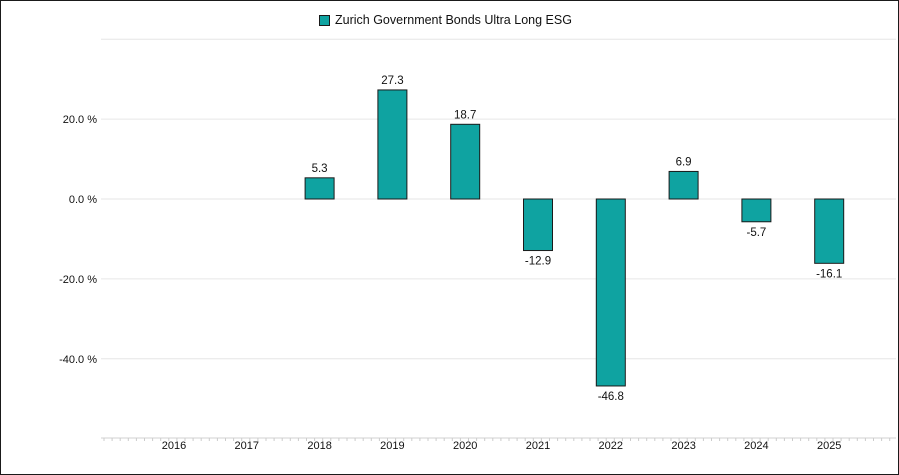 The height and width of the screenshot is (475, 899). I want to click on bar-2023, so click(683, 185).